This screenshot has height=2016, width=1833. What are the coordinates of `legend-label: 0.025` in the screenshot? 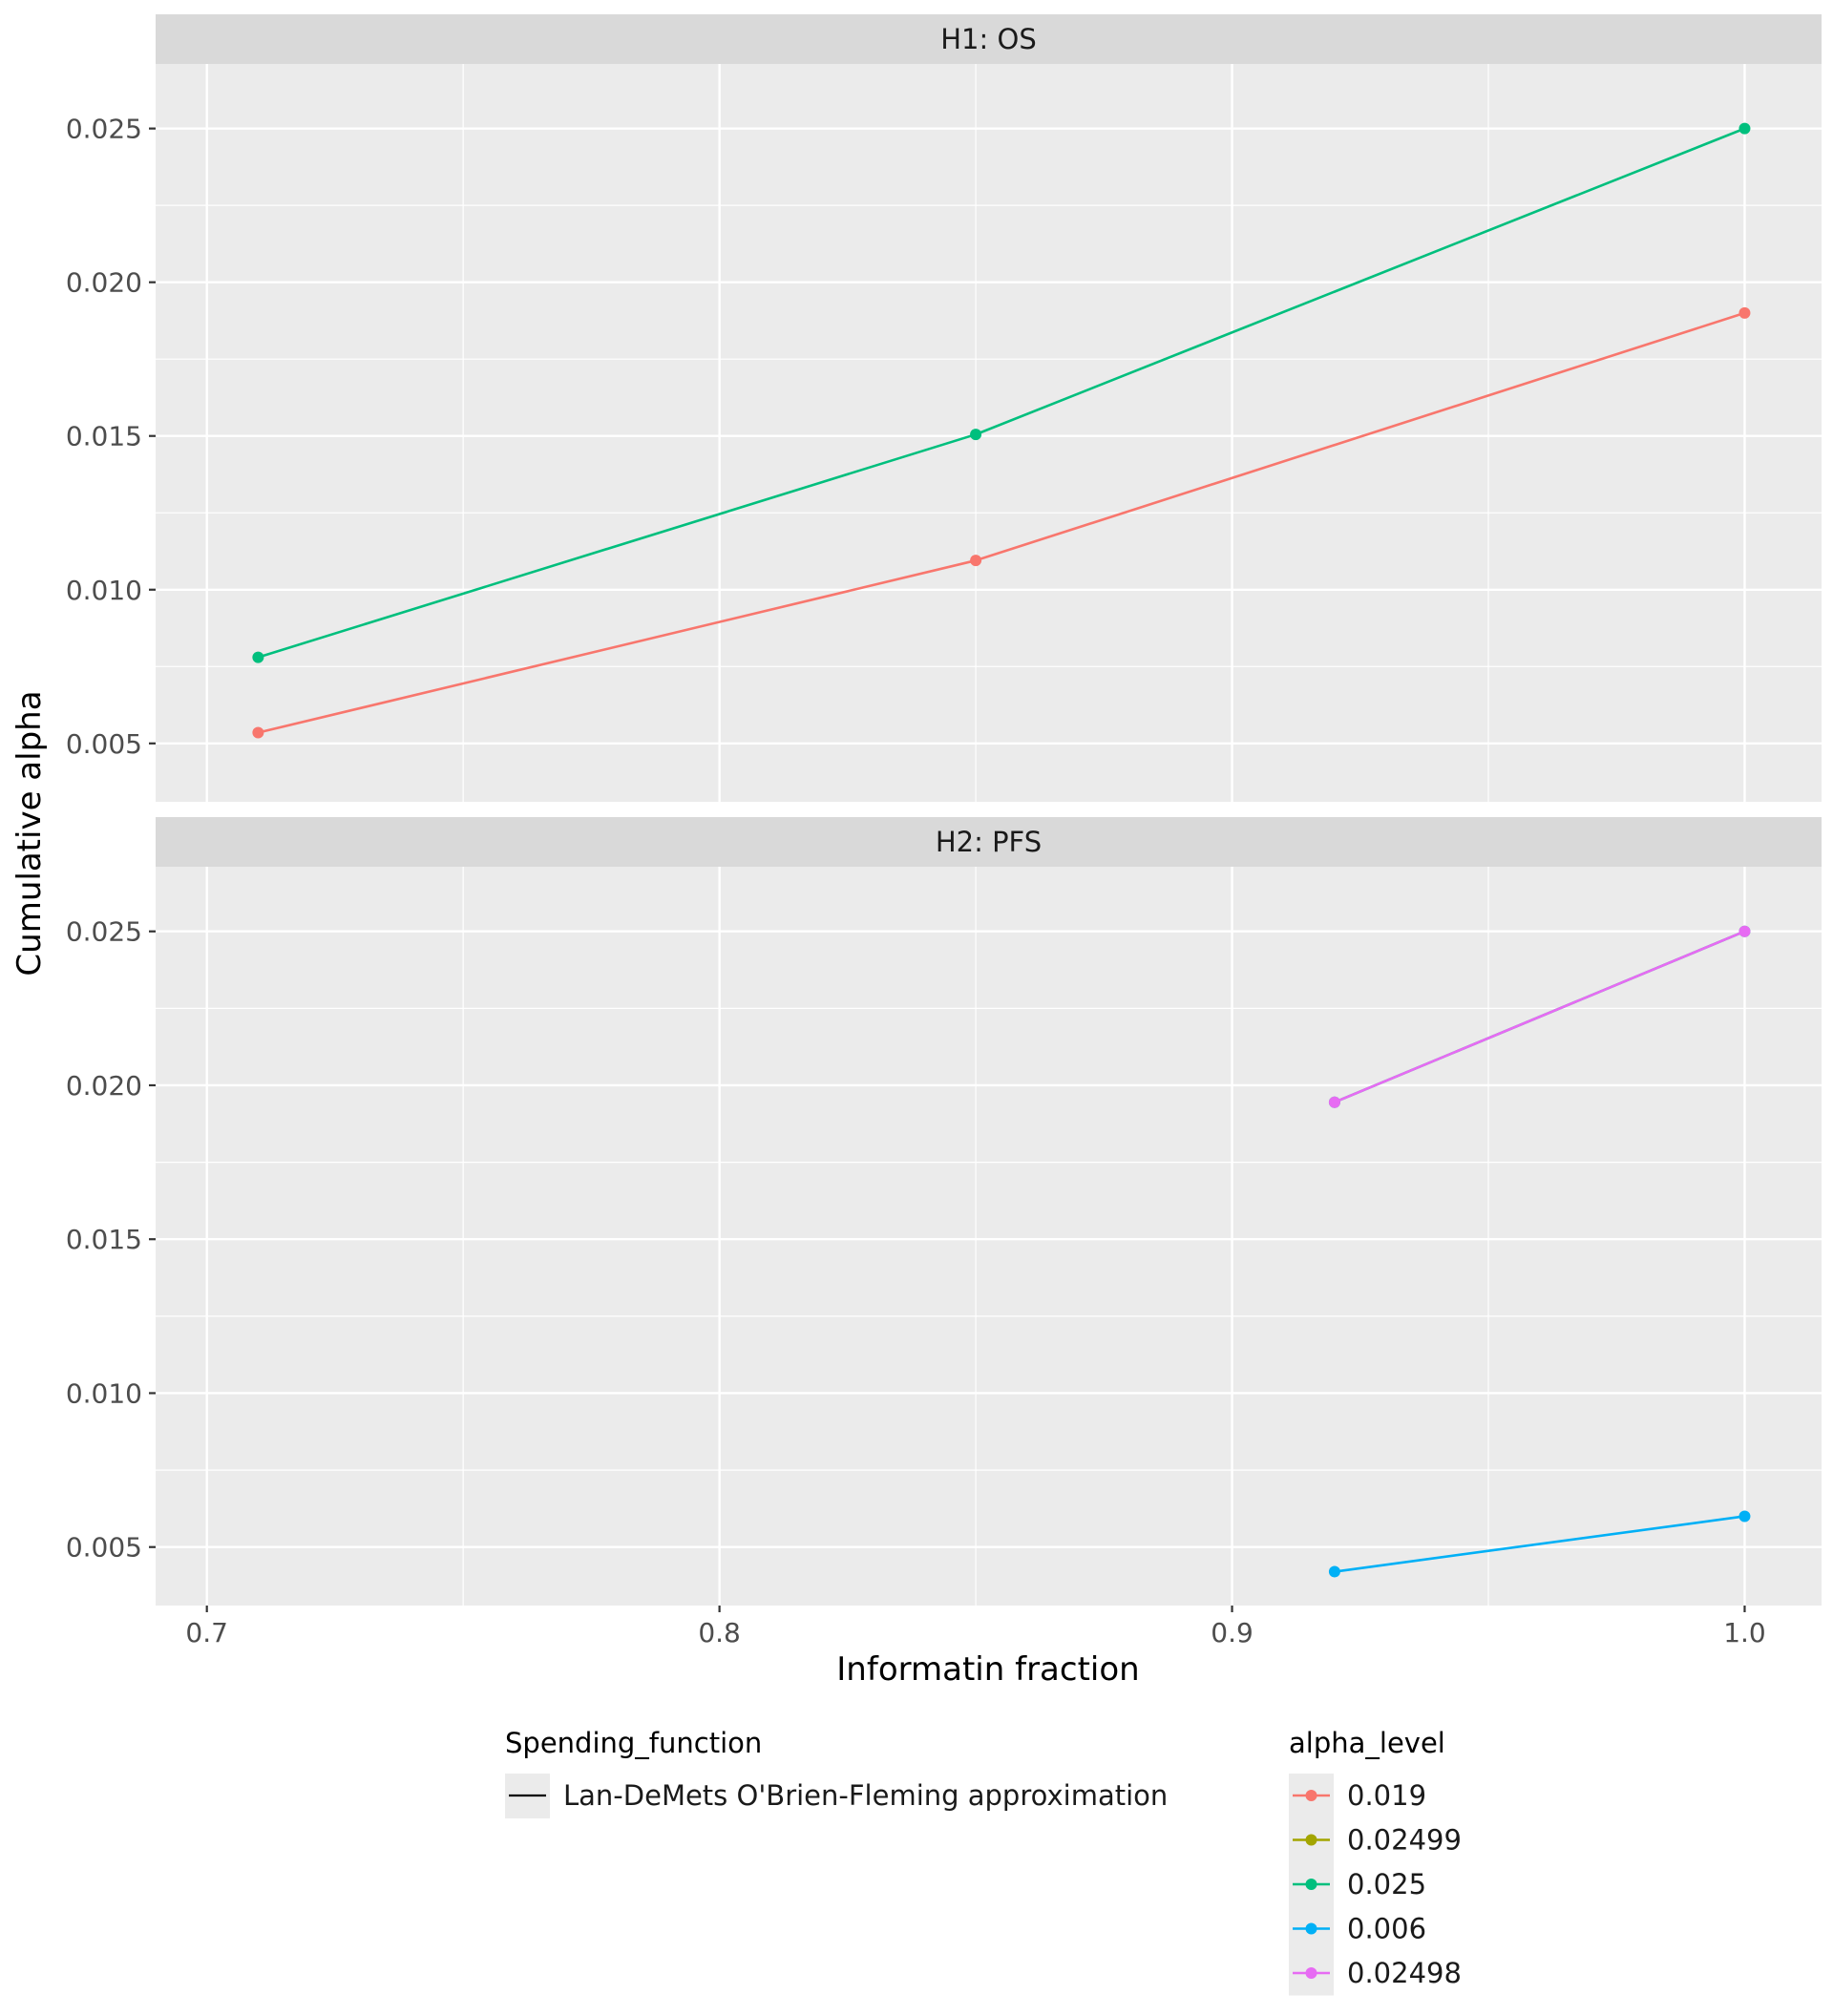 It's located at (1386, 1884).